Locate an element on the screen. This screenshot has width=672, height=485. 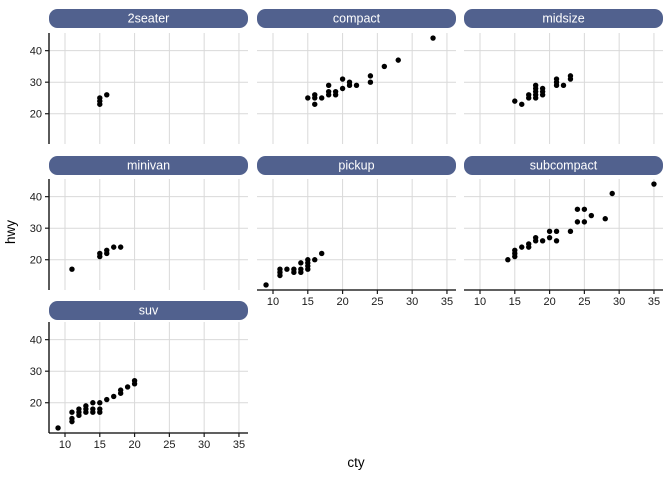
facet-subcompact: subcompact 10 15 20 25 30 35 is located at coordinates (563, 232).